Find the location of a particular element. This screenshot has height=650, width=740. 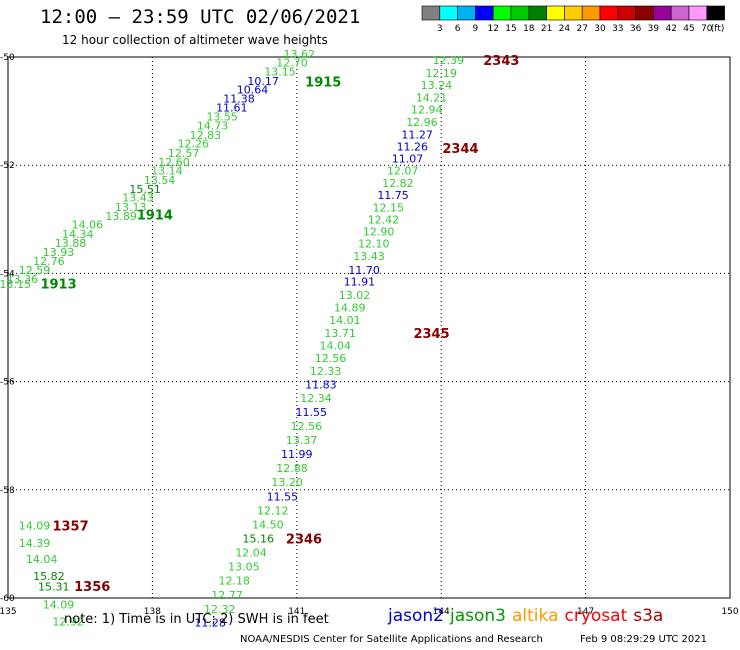

wave-height-label: 12.59 is located at coordinates (35, 270).